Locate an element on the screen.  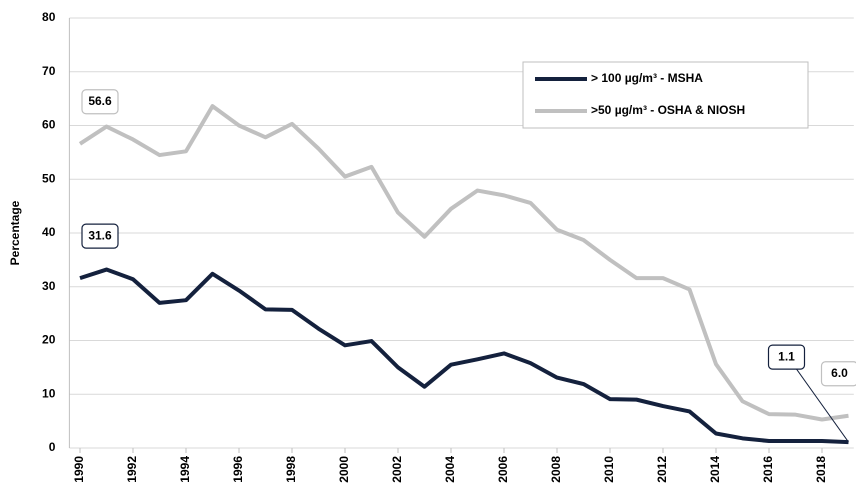
data-label: 6.0 is located at coordinates (839, 373).